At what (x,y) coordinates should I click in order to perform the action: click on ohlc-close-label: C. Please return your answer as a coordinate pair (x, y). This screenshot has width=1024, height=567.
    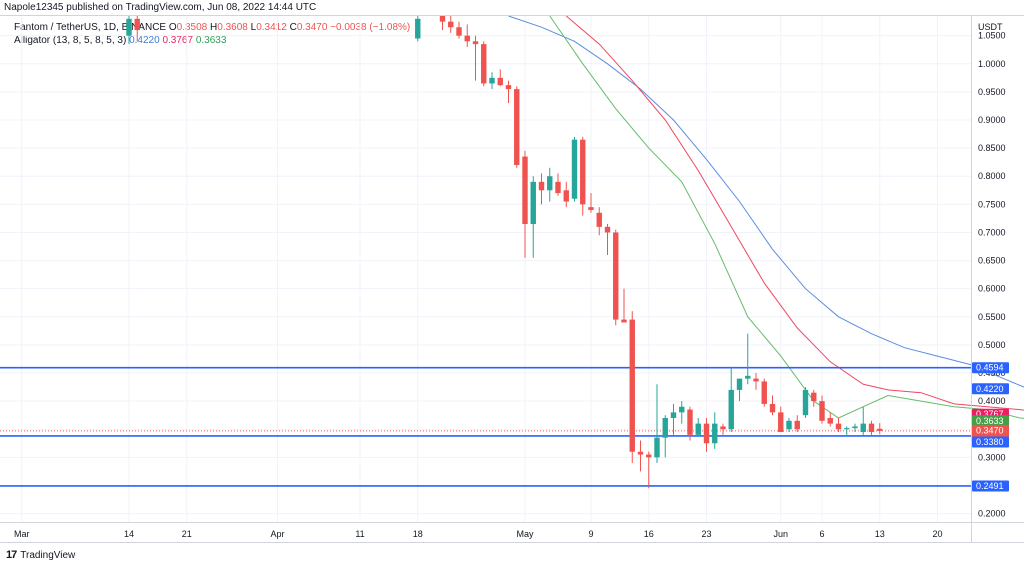
    Looking at the image, I should click on (293, 27).